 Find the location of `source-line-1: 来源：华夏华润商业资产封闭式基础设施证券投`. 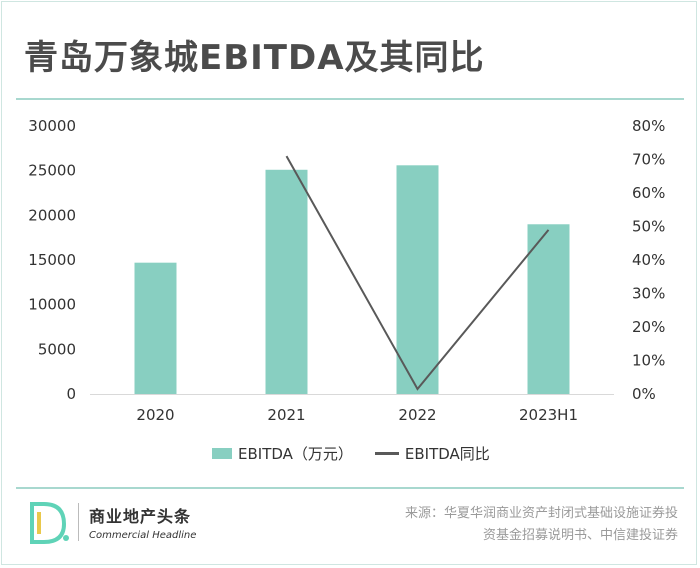

source-line-1: 来源：华夏华润商业资产封闭式基础设施证券投 is located at coordinates (541, 513).